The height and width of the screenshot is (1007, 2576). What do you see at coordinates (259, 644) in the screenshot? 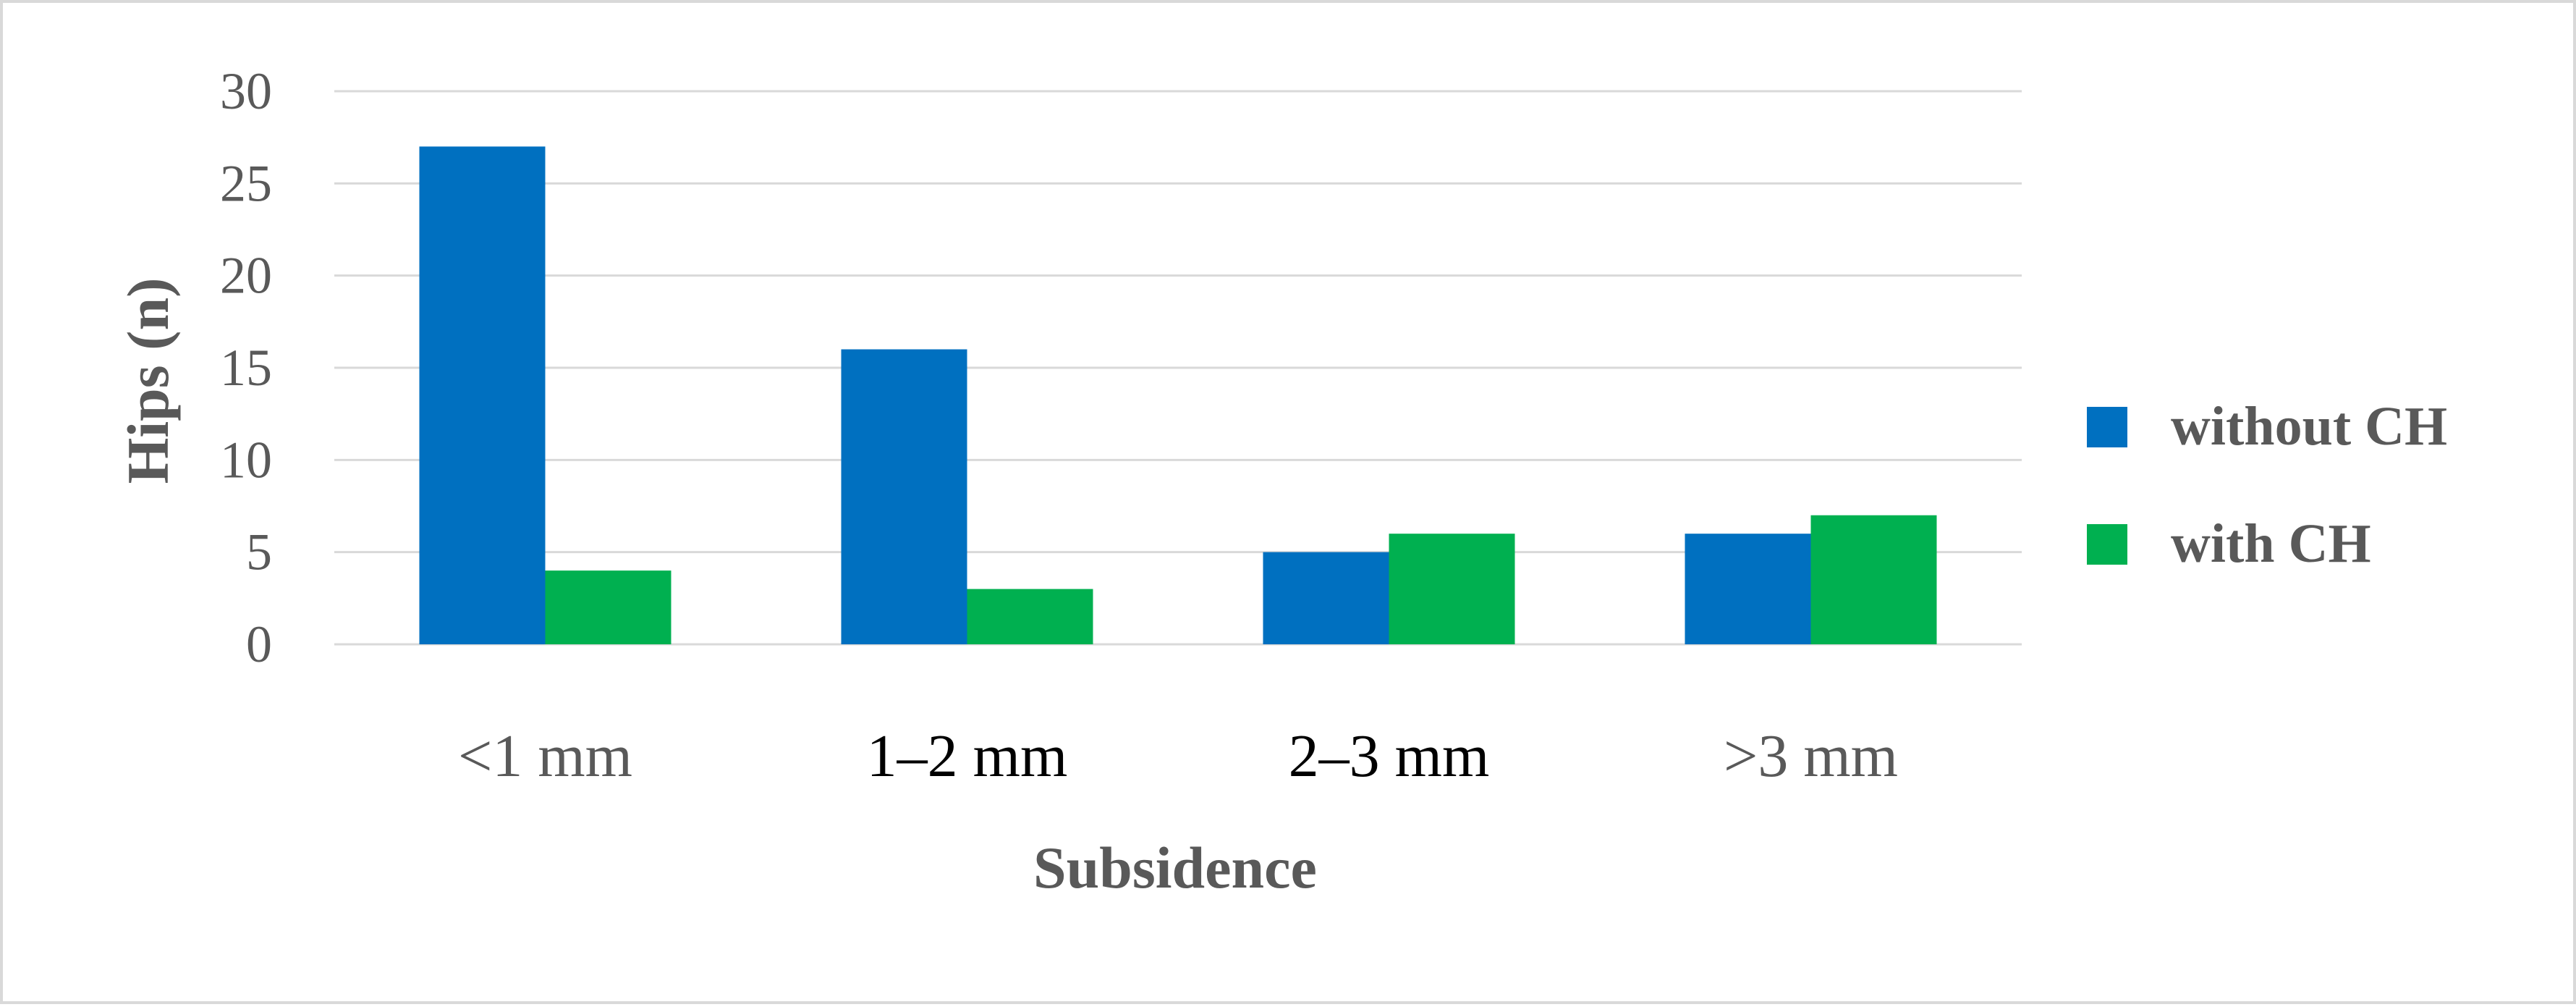
I see `y-tick-label: 0` at bounding box center [259, 644].